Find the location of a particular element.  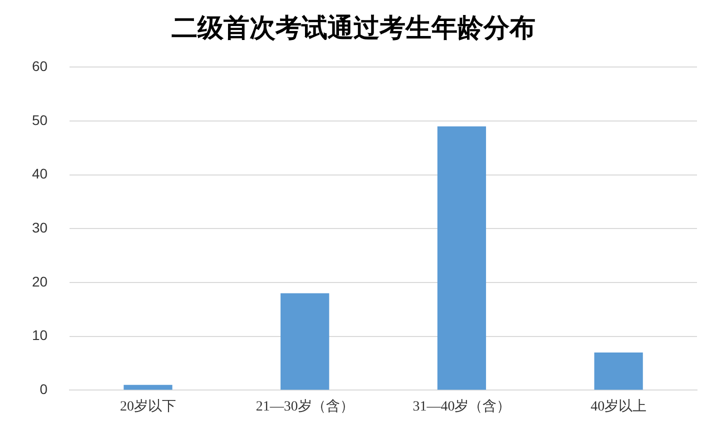

x-tick-label: 20岁以下 is located at coordinates (148, 406).